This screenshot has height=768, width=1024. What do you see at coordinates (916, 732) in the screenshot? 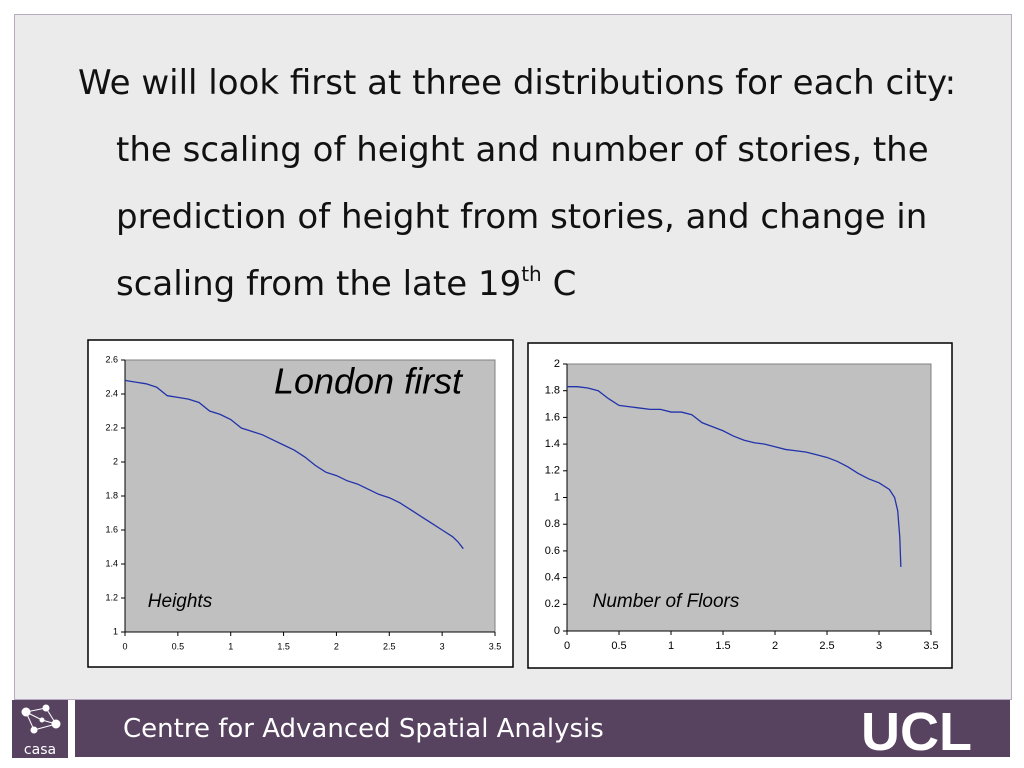
I see `ucl-logo: UCL` at bounding box center [916, 732].